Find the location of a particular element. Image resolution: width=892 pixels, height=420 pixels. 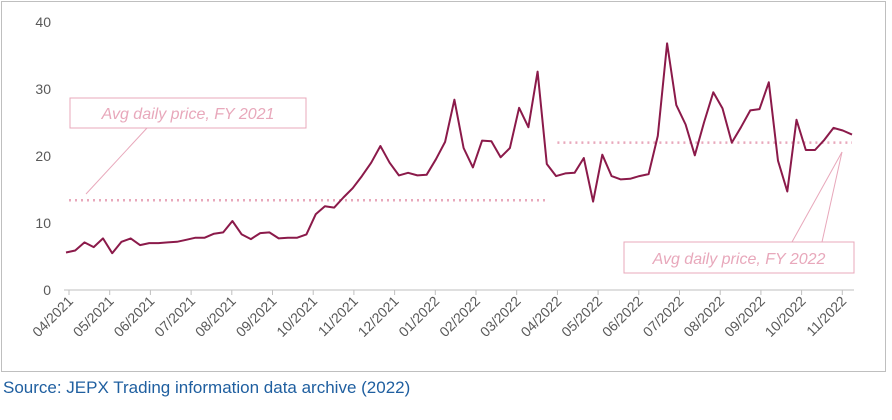

y-axis: 0 10 20 30 40 is located at coordinates (43, 156).